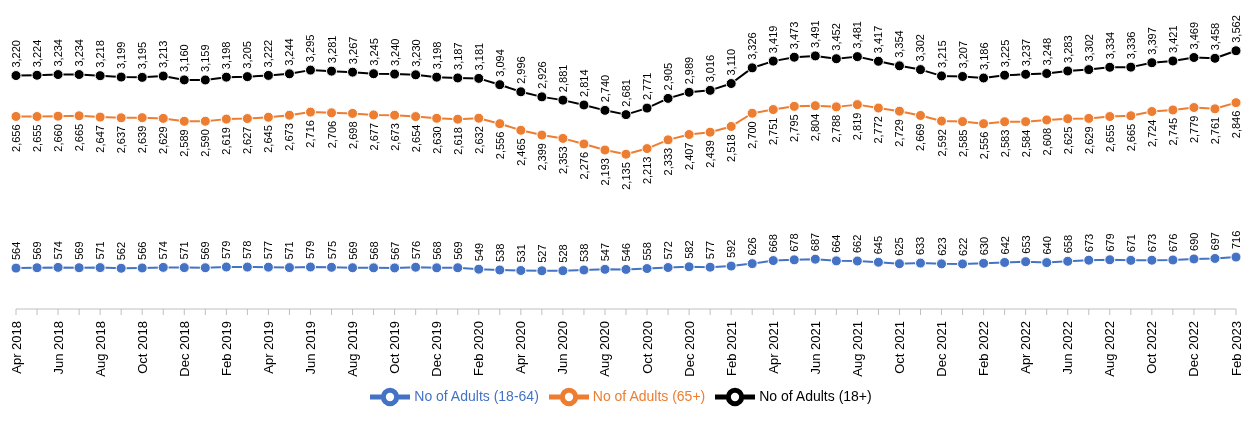 This screenshot has width=1256, height=429. What do you see at coordinates (1004, 53) in the screenshot?
I see `data-label: 3,225` at bounding box center [1004, 53].